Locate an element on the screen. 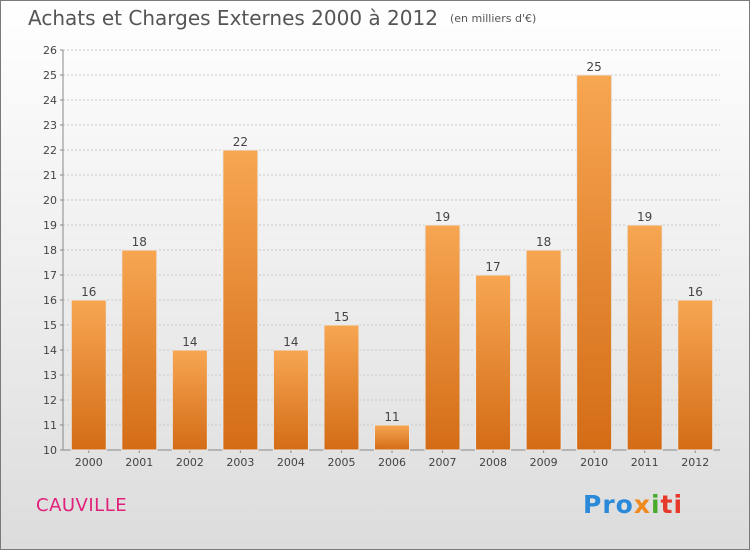  y-tick-label: 12 is located at coordinates (50, 400).